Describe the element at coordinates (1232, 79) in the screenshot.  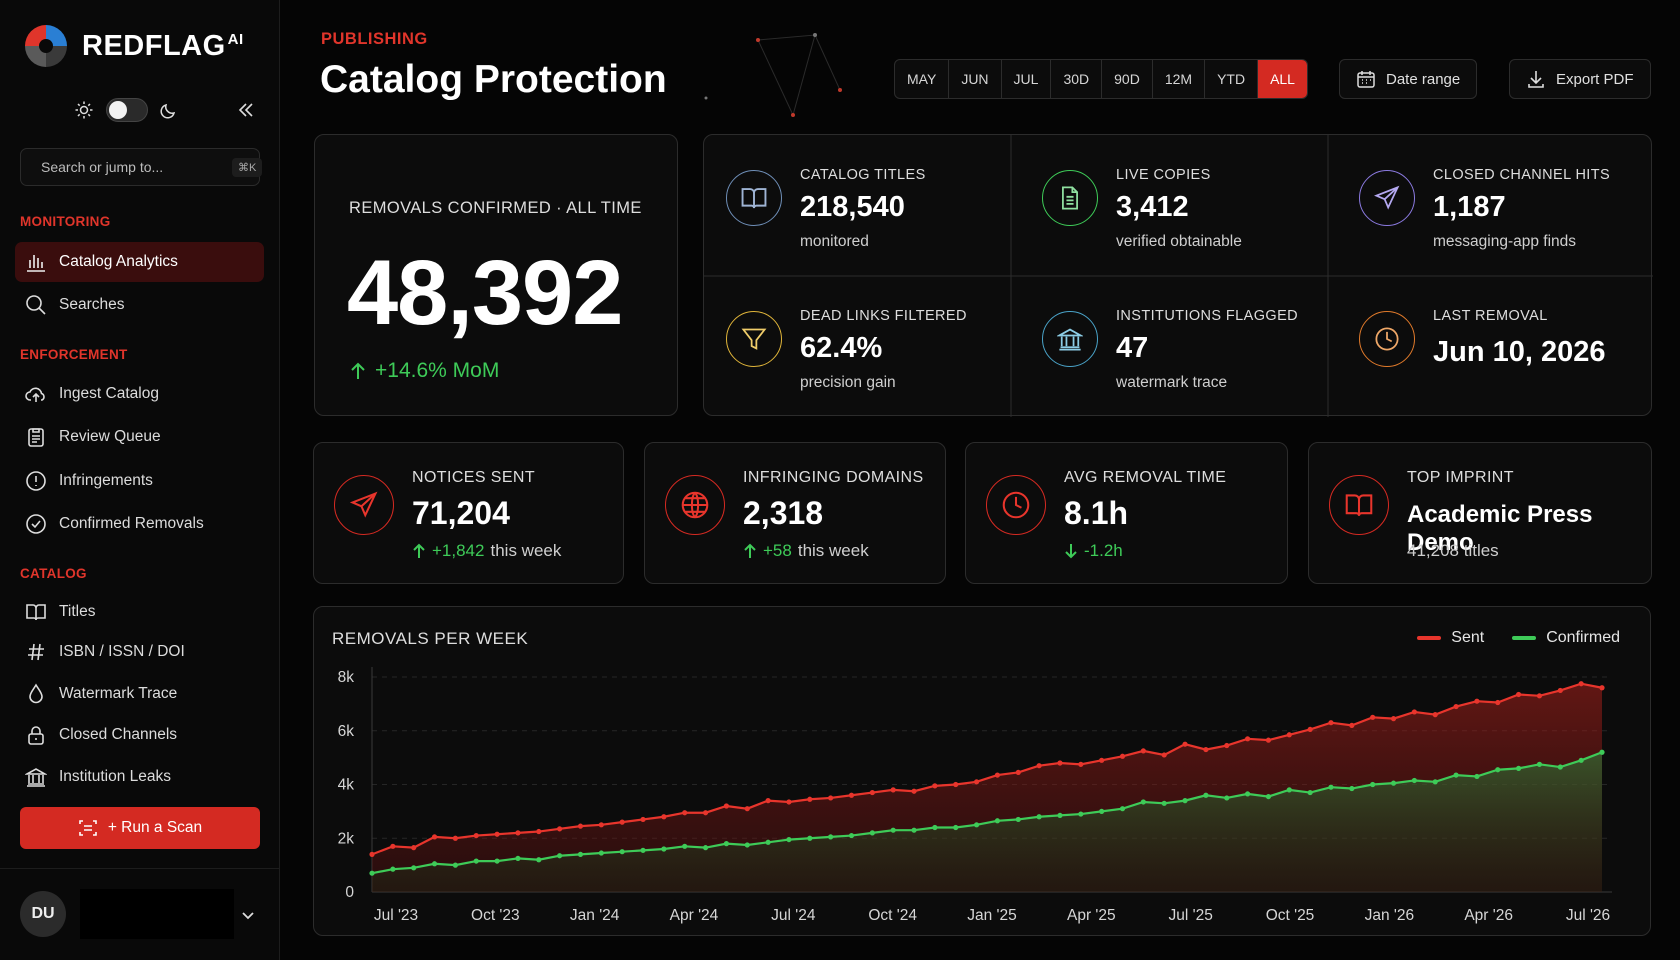
I see `range-ytd: YTD` at that location.